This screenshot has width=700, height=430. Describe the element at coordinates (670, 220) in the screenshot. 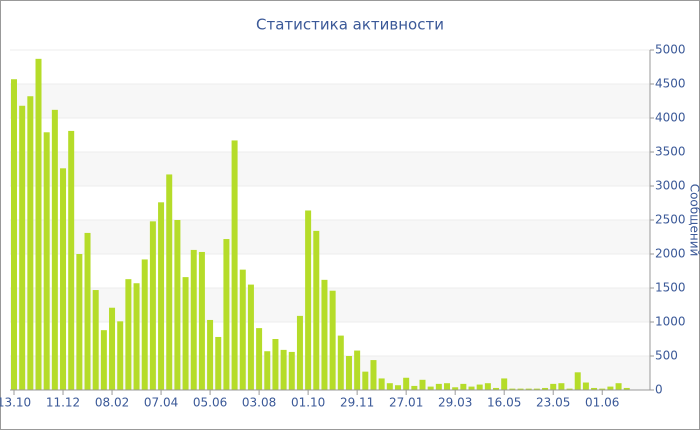

I see `y-tick-label: 2500` at that location.